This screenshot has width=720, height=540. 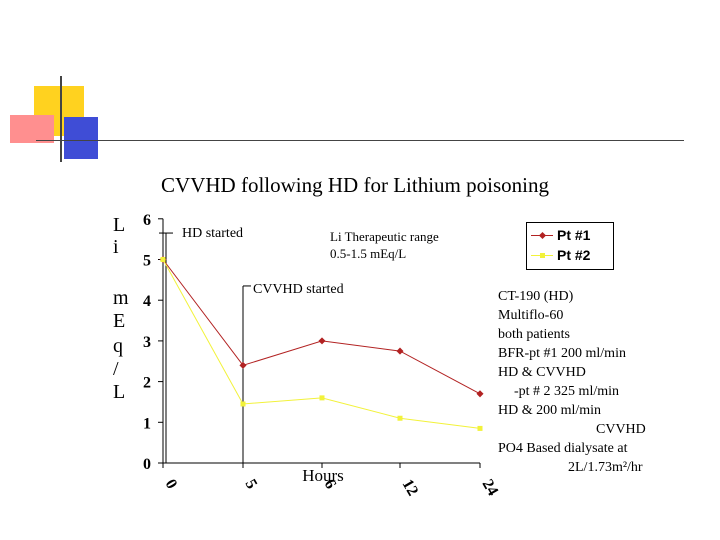 I want to click on y-axis-label-char: i, so click(x=116, y=247).